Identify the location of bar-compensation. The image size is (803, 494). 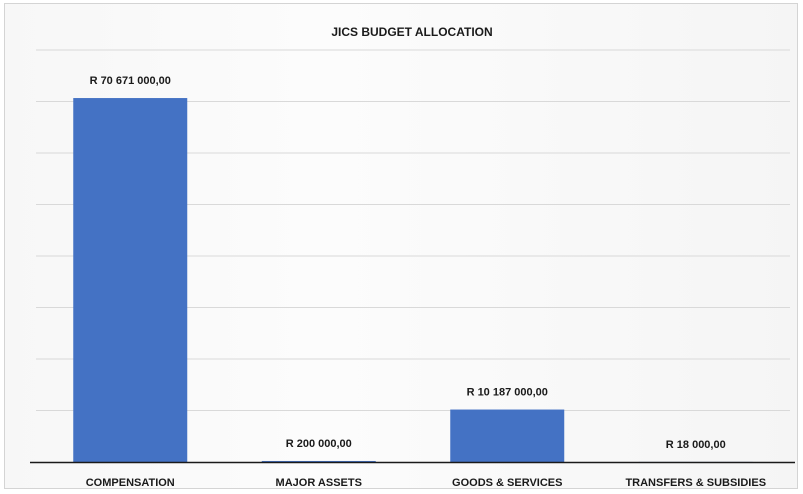
(130, 280).